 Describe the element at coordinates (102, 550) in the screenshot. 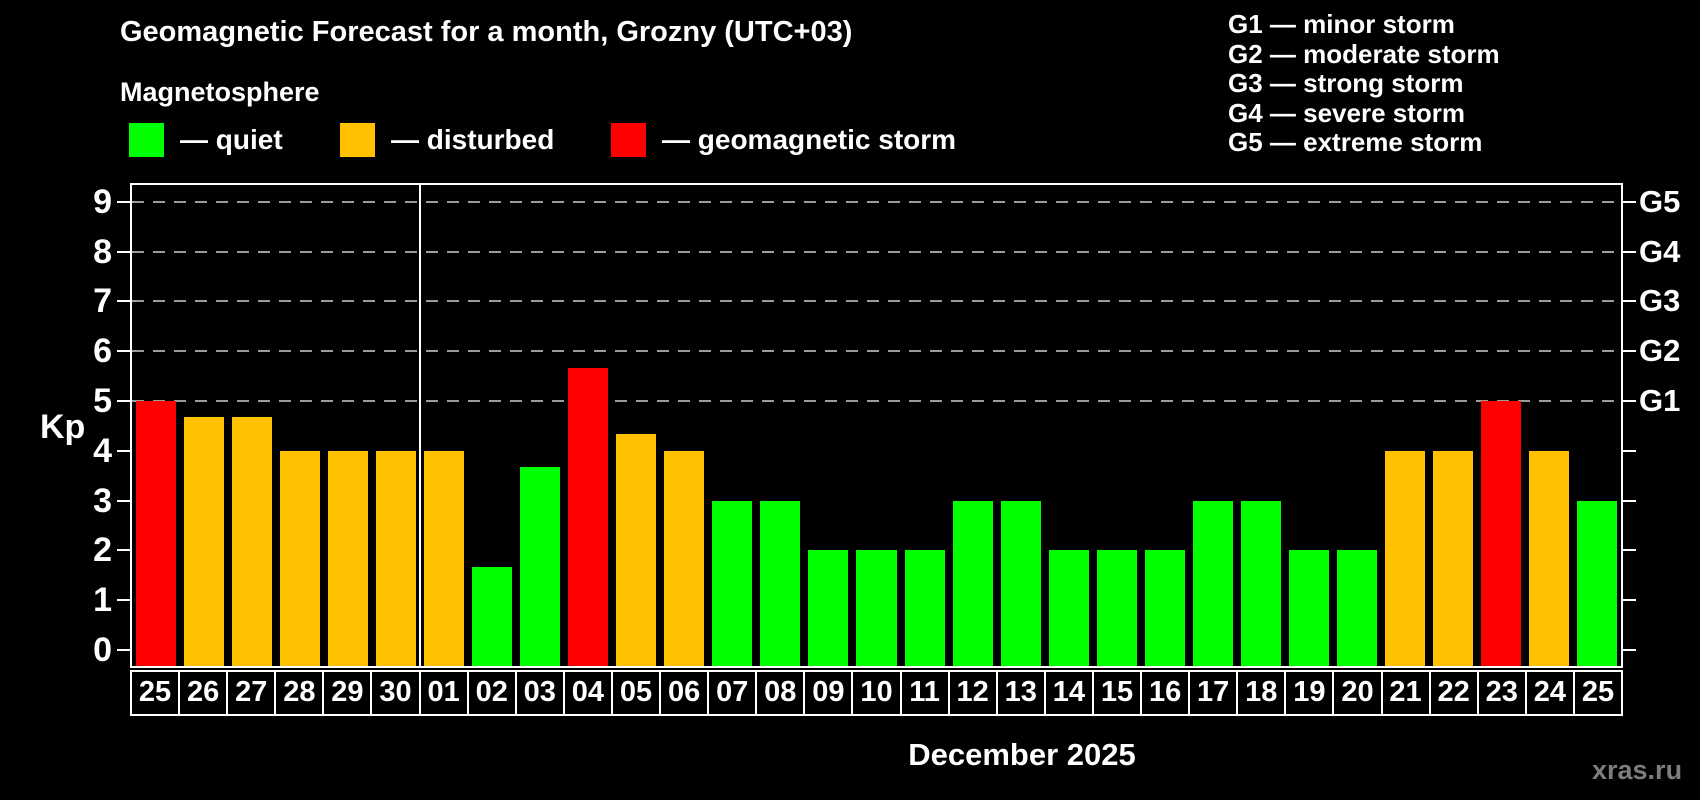

I see `y-axis-label-2: 2` at that location.